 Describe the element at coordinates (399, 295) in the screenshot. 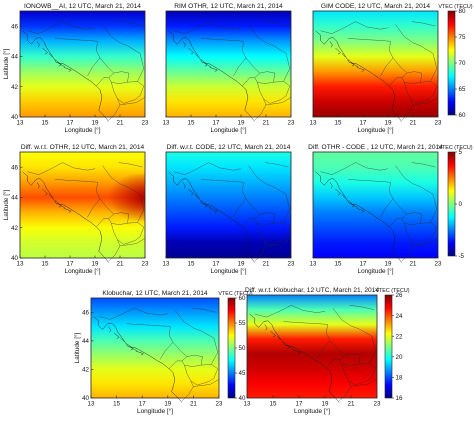

I see `colorbar-tick-label: 26` at that location.